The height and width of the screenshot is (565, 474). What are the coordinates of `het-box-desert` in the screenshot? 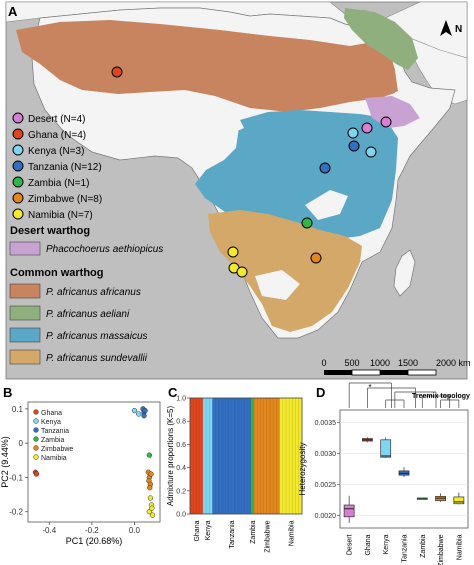 It's located at (349, 511).